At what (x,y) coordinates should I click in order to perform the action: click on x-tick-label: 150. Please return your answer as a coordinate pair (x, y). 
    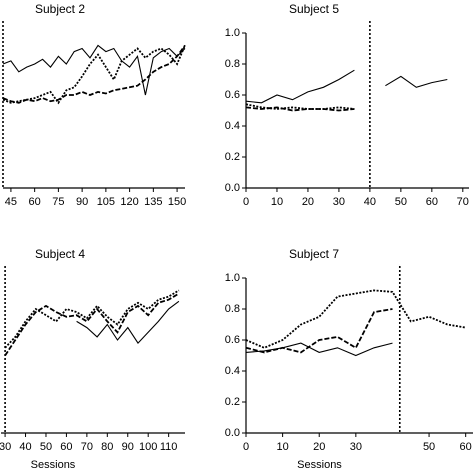
    Looking at the image, I should click on (177, 202).